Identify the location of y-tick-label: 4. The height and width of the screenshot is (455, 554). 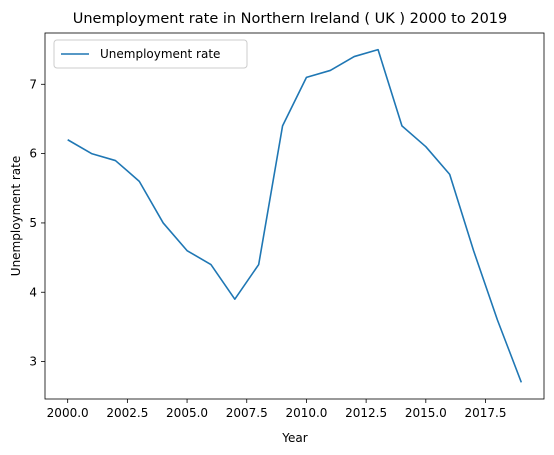
(33, 292).